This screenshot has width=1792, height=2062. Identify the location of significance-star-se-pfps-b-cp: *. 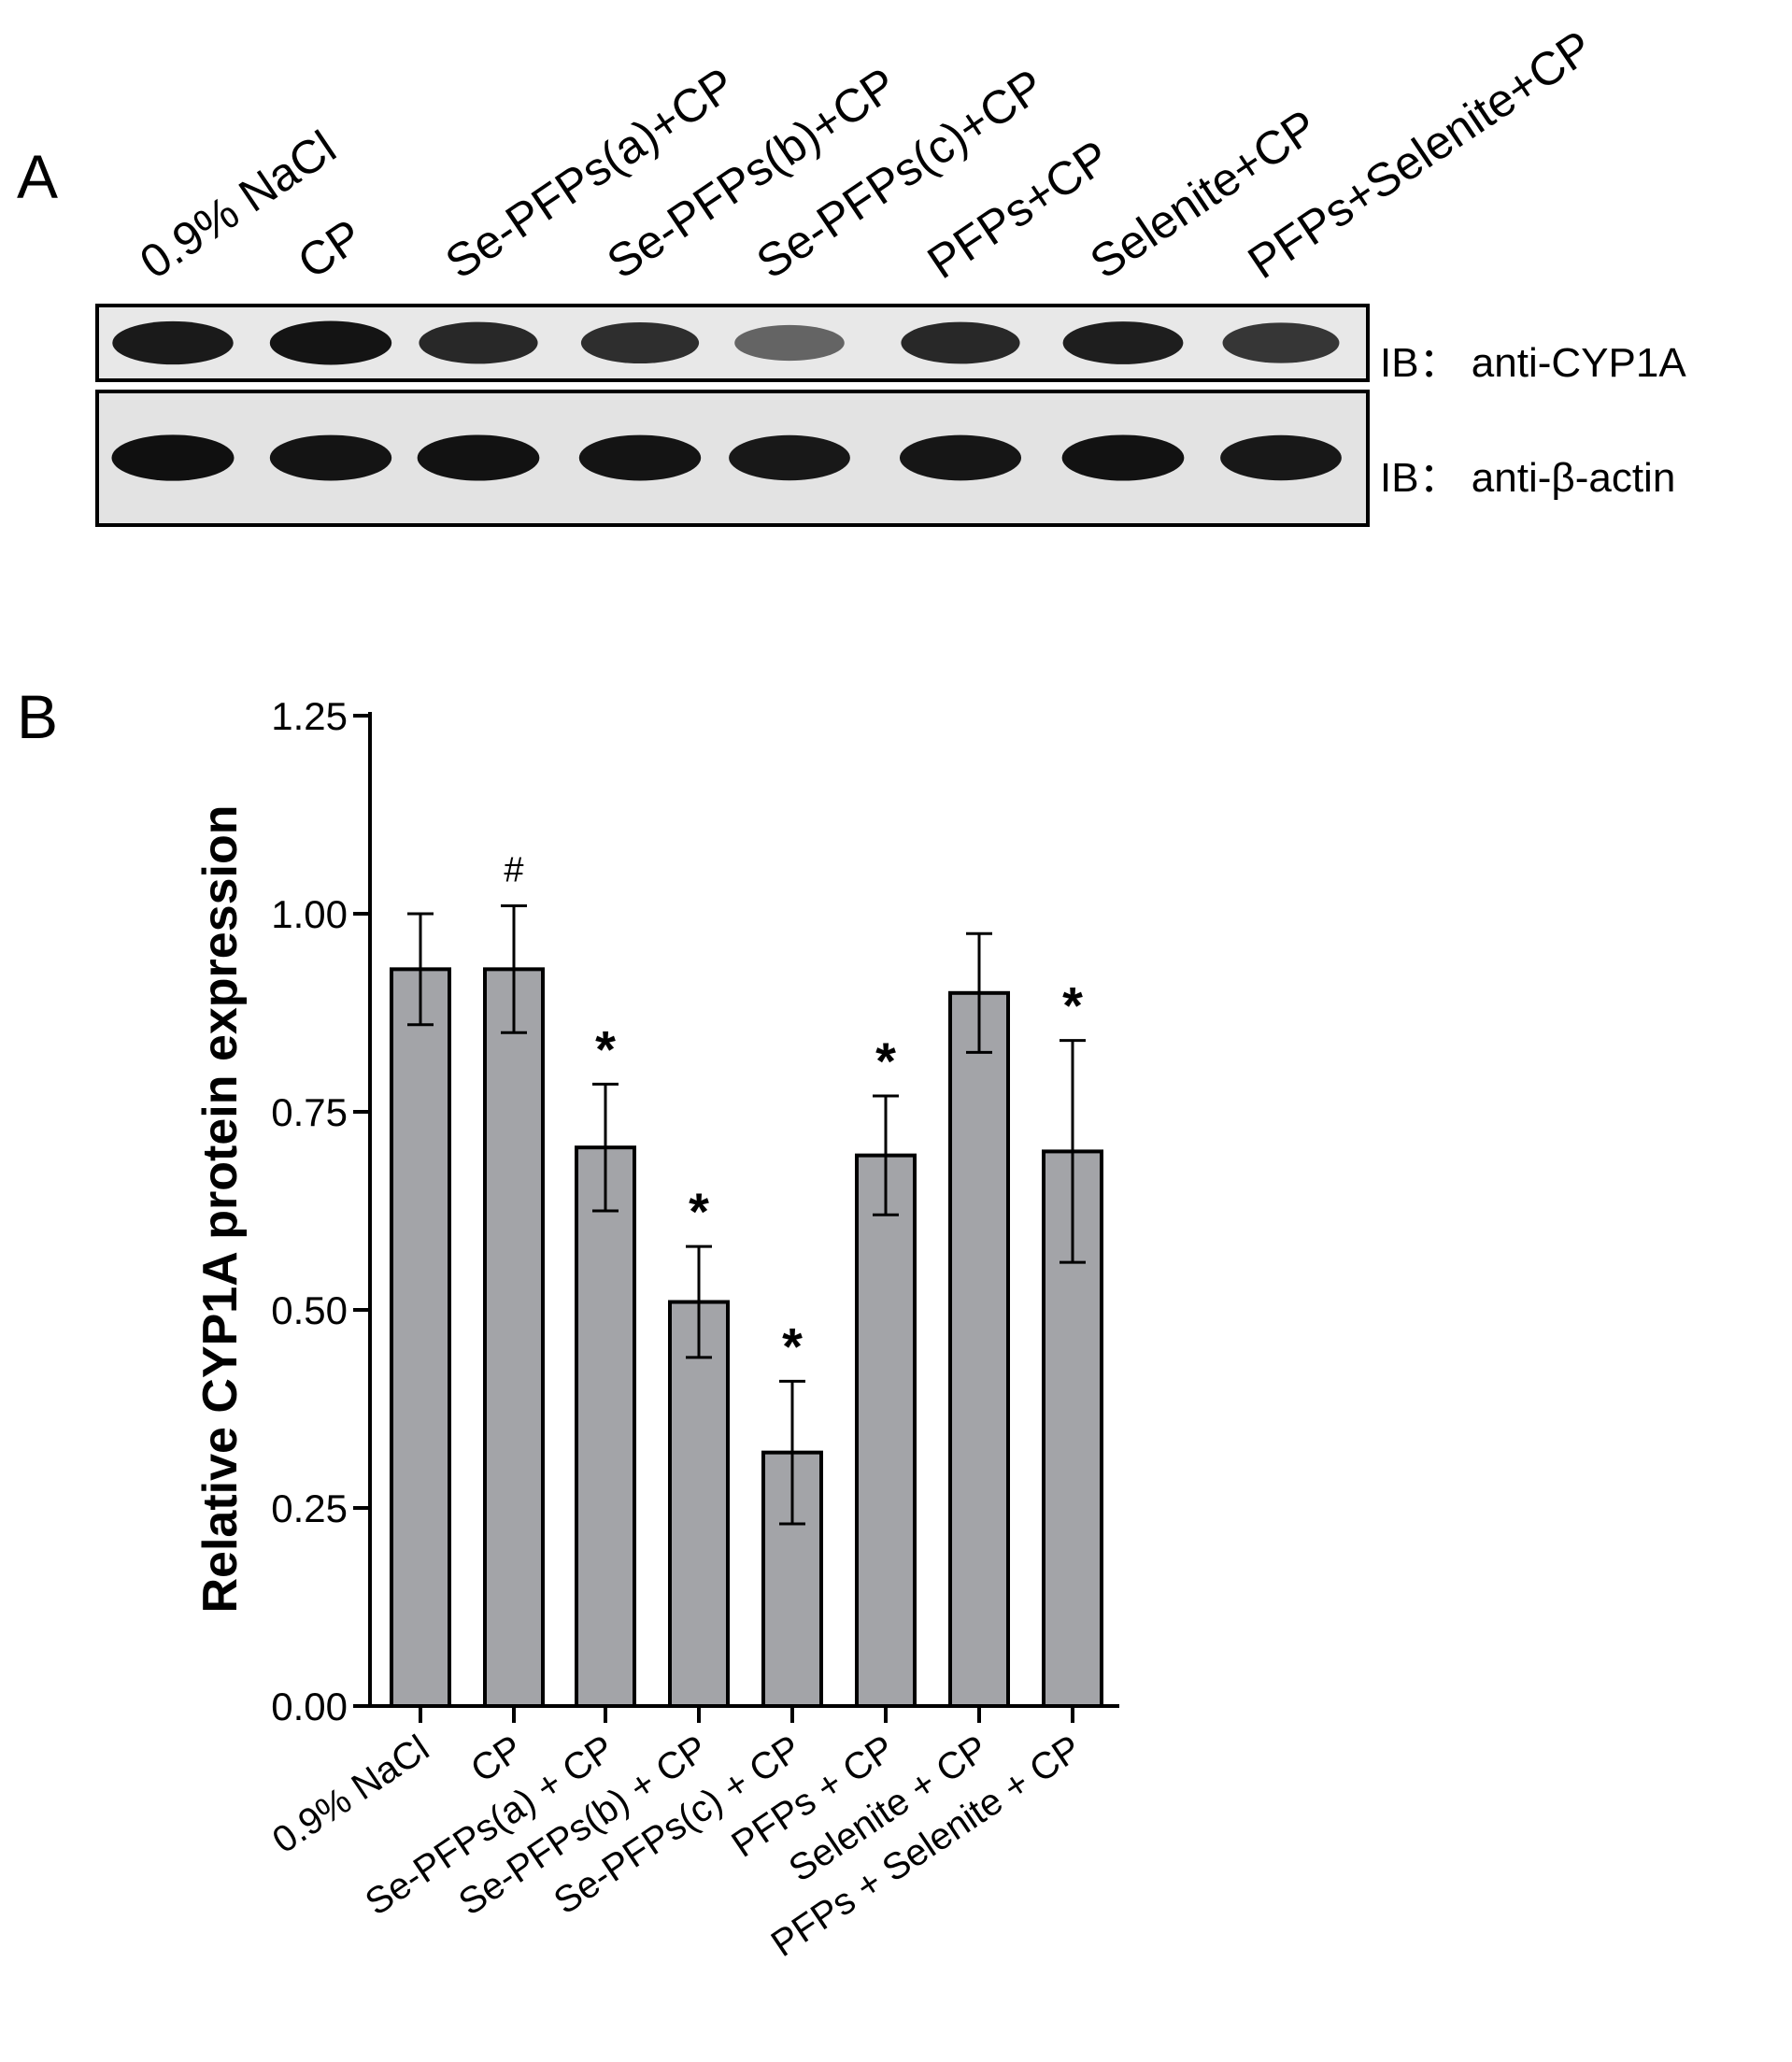
(699, 1211).